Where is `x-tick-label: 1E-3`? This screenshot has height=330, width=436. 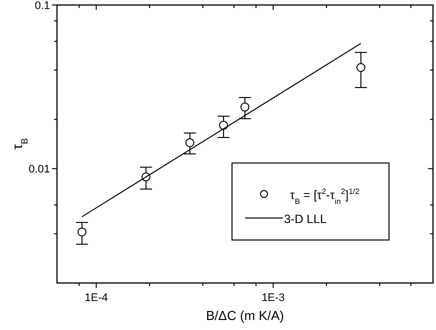 x-tick-label: 1E-3 is located at coordinates (273, 298).